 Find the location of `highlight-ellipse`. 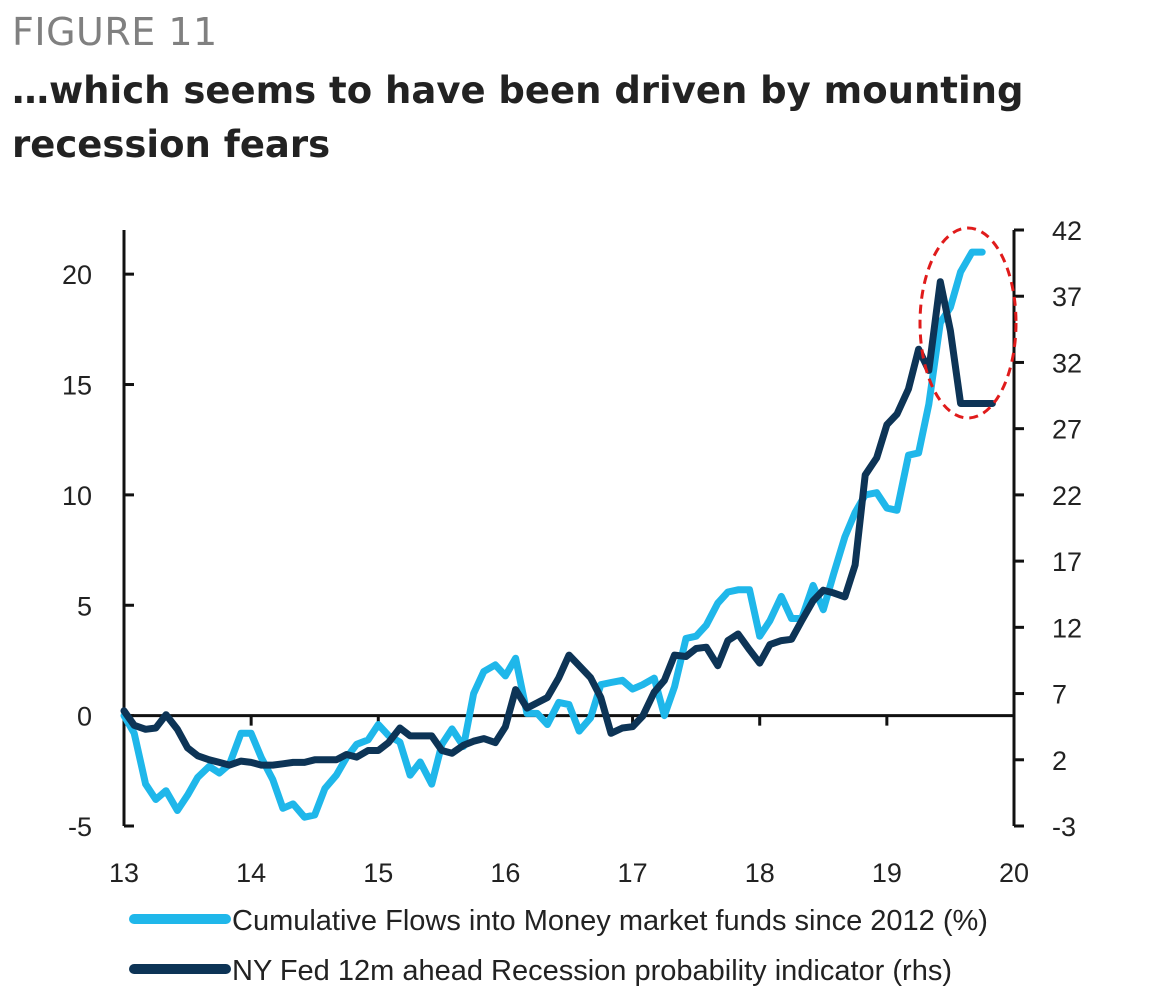

highlight-ellipse is located at coordinates (968, 323).